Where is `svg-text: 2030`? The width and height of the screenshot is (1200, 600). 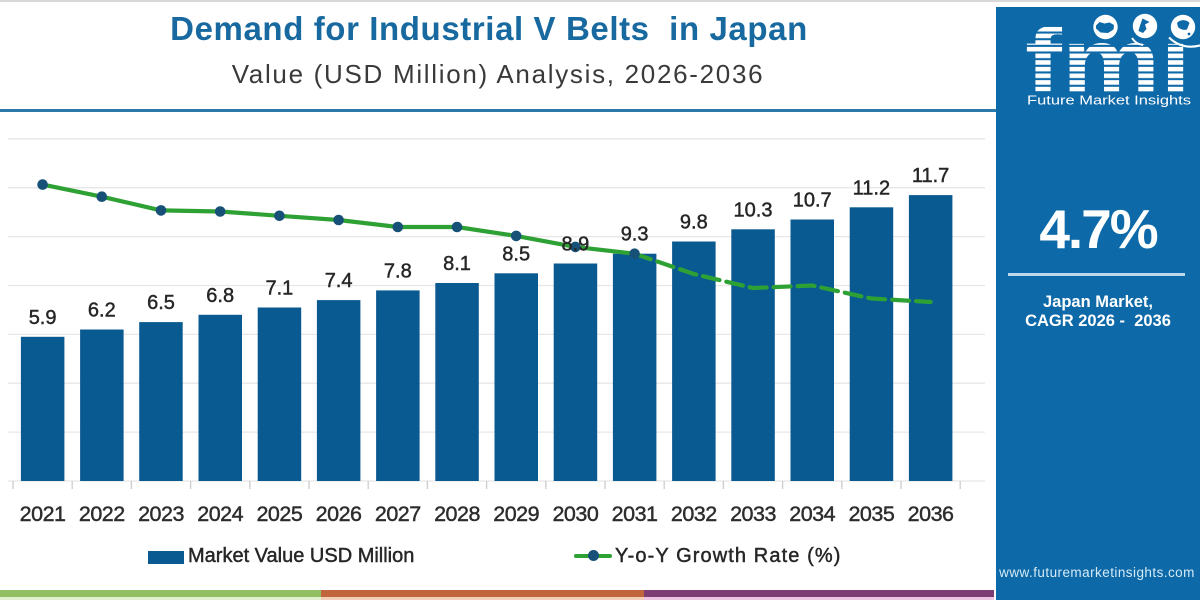
svg-text: 2030 is located at coordinates (575, 514).